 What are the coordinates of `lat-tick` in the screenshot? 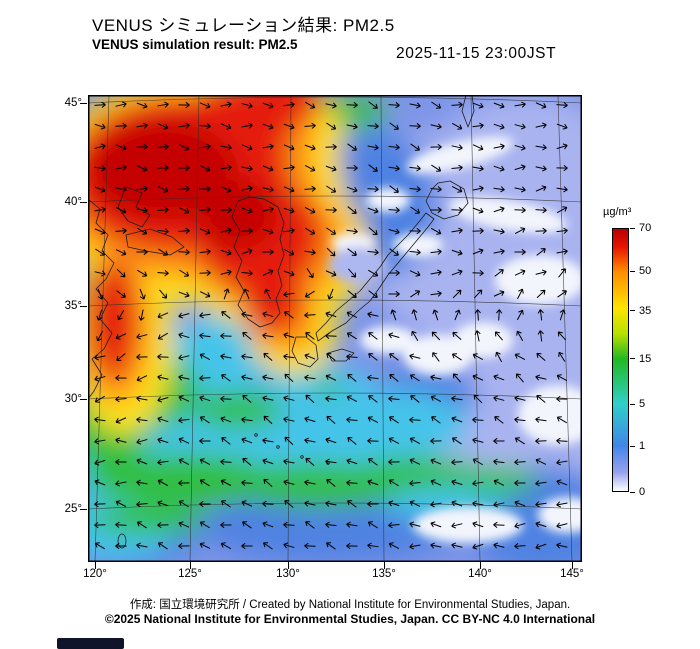 It's located at (83, 399).